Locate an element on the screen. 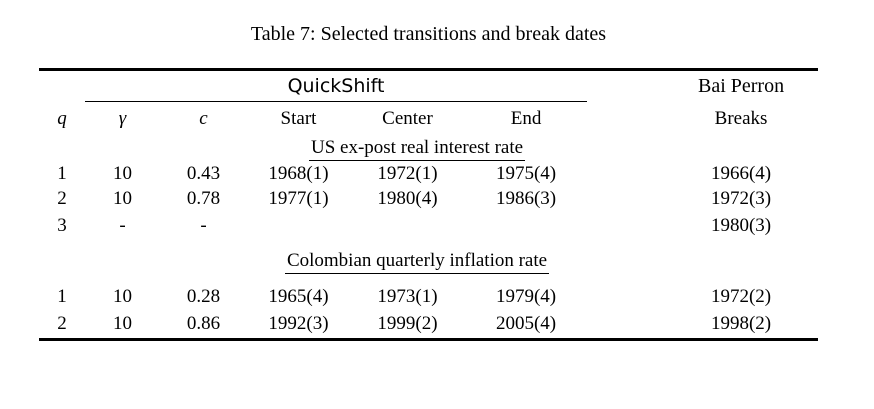 The image size is (874, 409). section-heading-colombia-label: Colombian quarterly inflation rate is located at coordinates (417, 262).